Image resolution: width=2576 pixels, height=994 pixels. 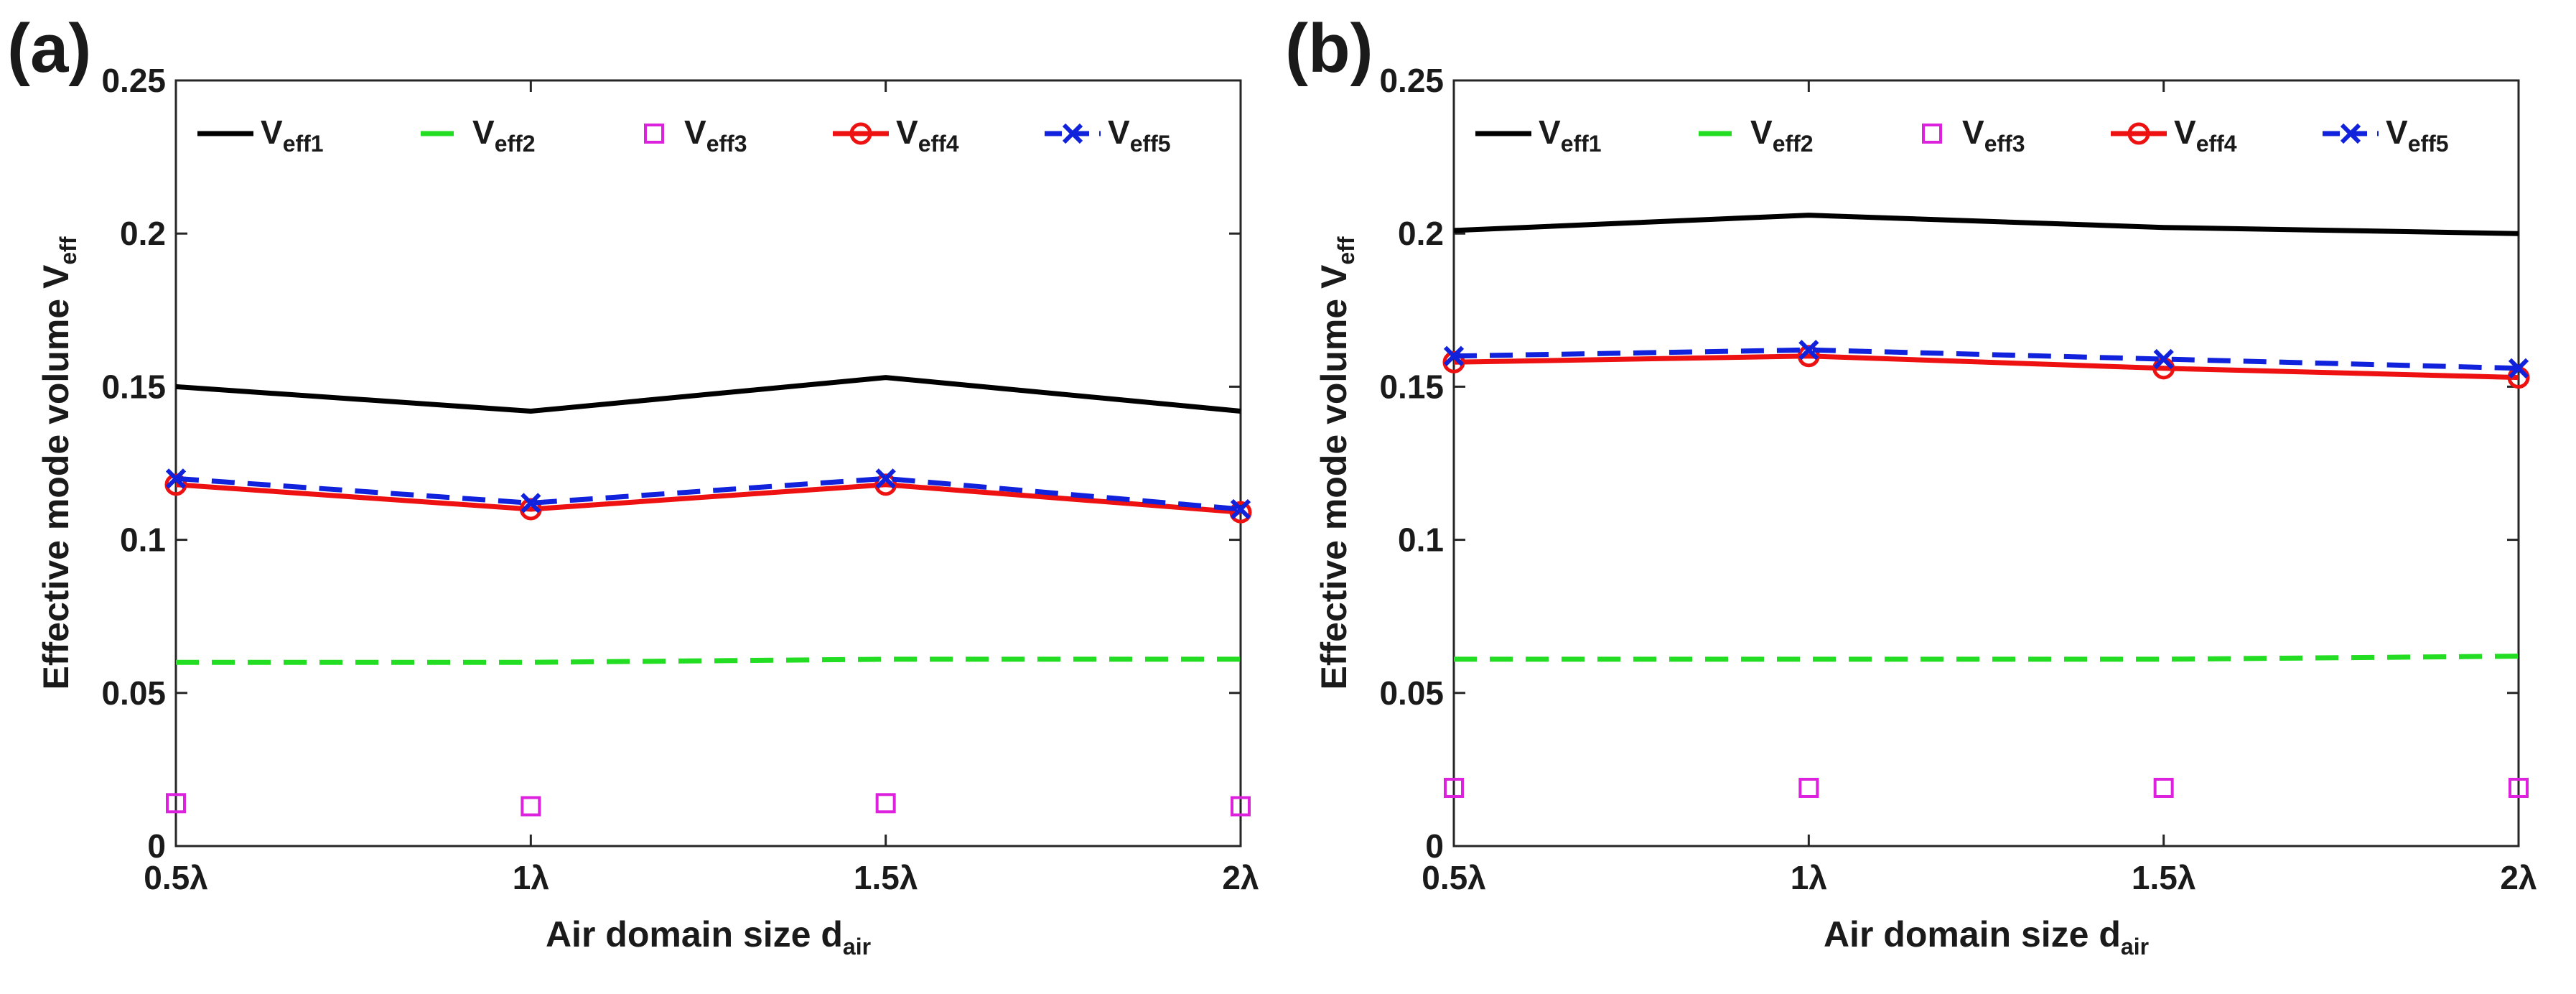 I want to click on y-tick-label: 0.2, so click(x=143, y=233).